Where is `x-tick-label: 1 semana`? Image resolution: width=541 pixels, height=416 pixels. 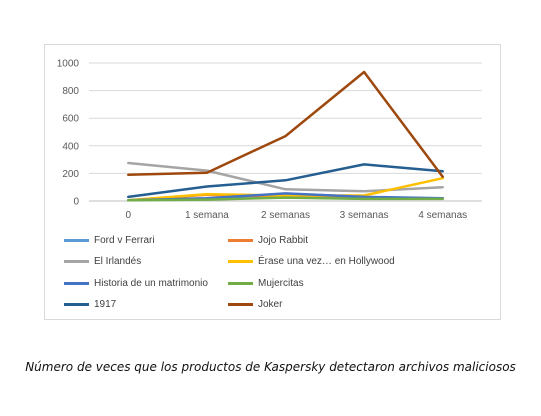
x-tick-label: 1 semana is located at coordinates (207, 215).